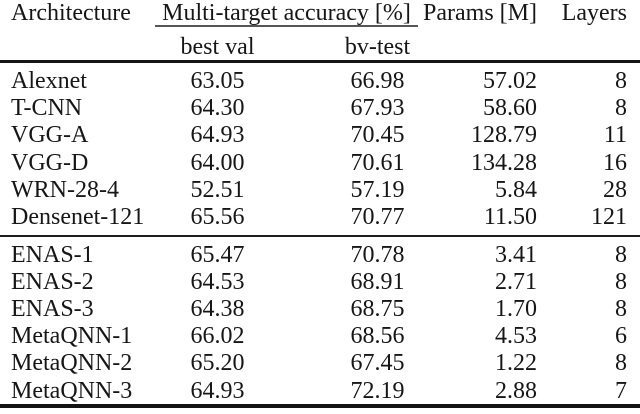 This screenshot has height=414, width=640. Describe the element at coordinates (377, 390) in the screenshot. I see `bv-test-cell: 72.19` at that location.